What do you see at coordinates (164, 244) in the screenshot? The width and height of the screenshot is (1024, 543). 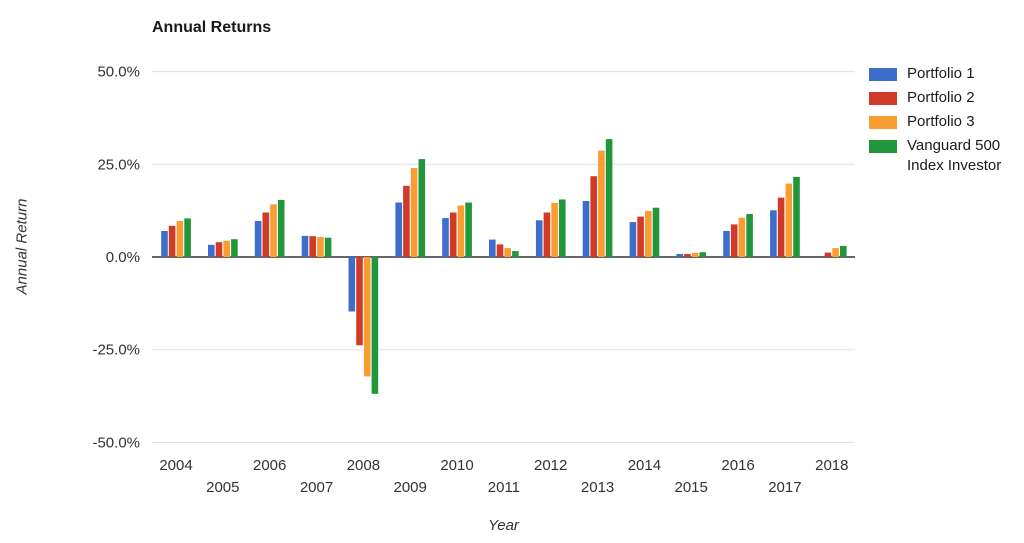 I see `bar-portfolio-1-2004` at bounding box center [164, 244].